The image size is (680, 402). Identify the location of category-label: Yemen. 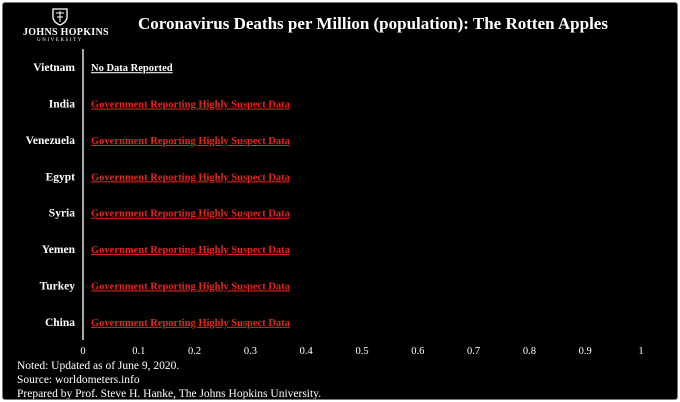
(59, 250).